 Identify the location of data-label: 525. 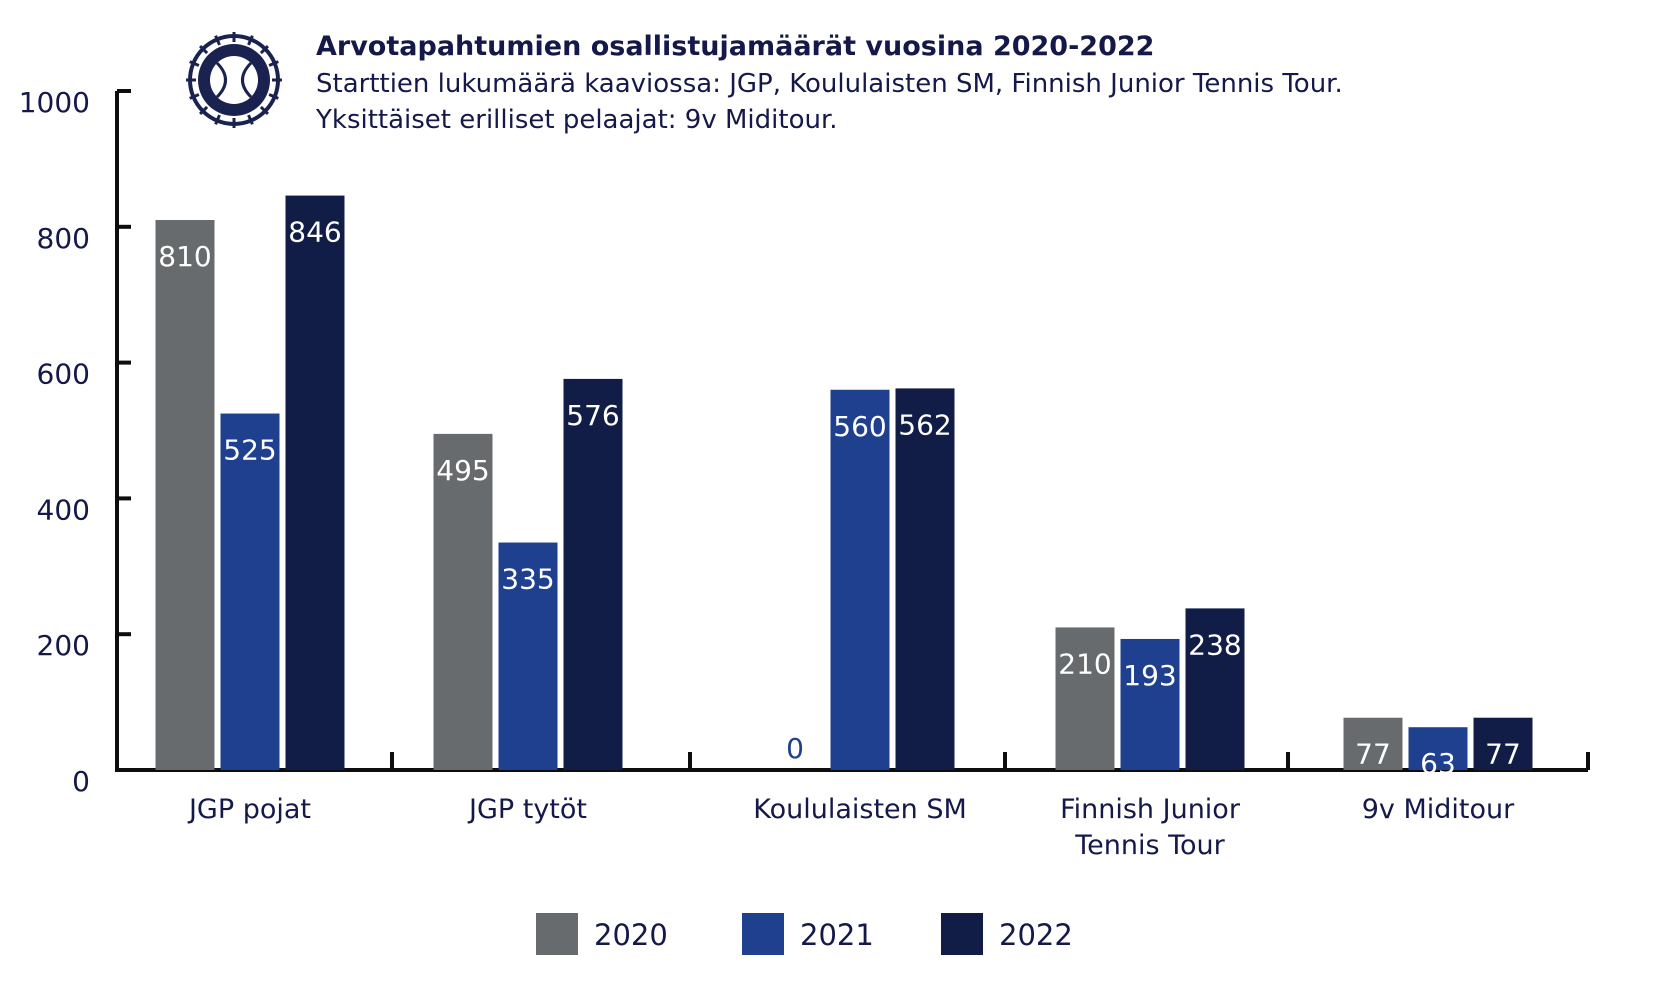
(249, 450).